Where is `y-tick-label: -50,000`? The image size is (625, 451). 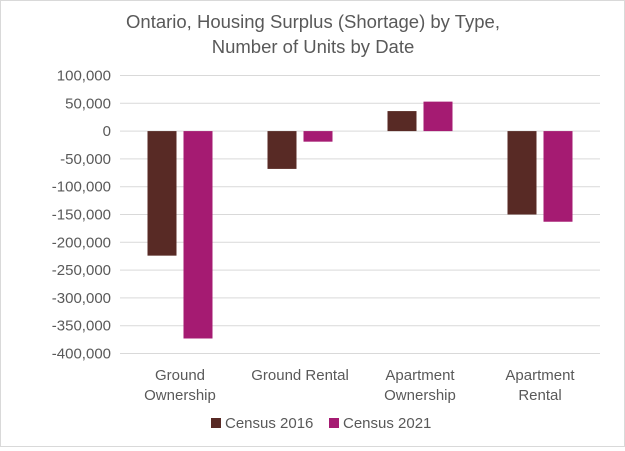
y-tick-label: -50,000 is located at coordinates (85, 159).